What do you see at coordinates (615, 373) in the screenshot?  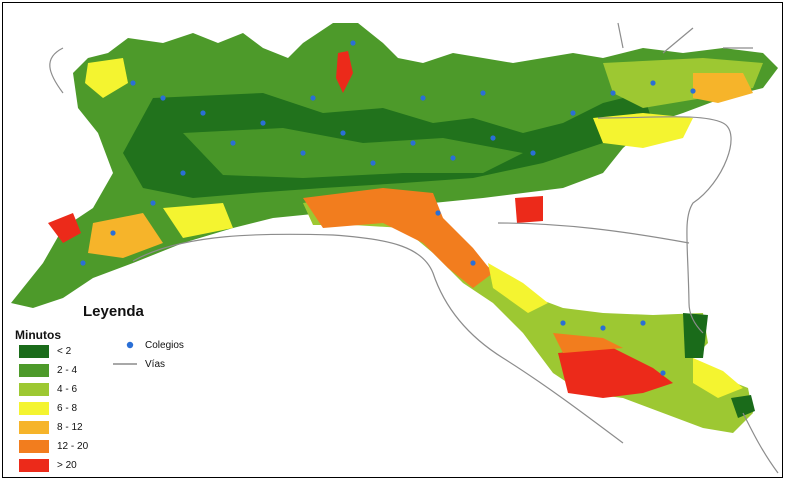 I see `zone-red-south` at bounding box center [615, 373].